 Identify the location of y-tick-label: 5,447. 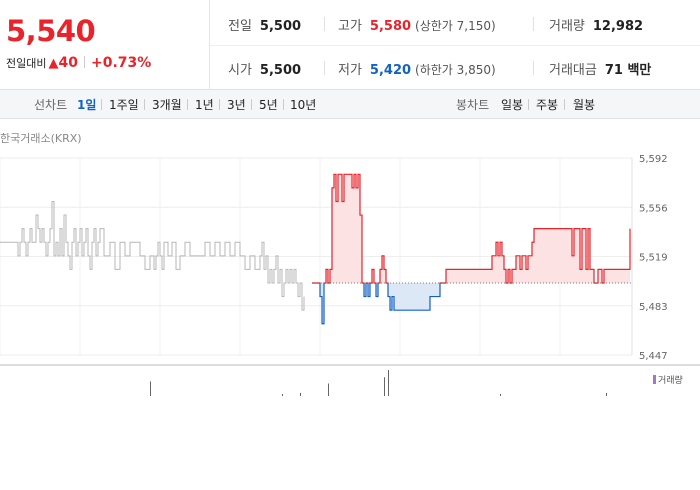
(653, 356).